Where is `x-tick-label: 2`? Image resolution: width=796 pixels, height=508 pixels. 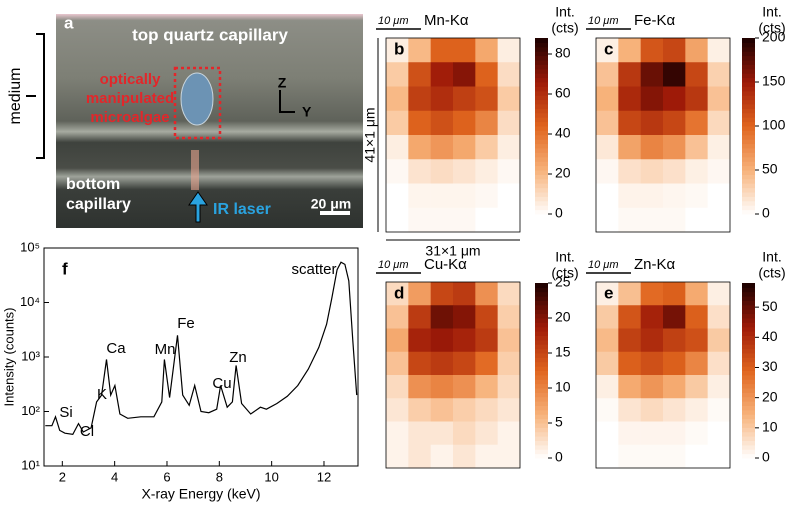
x-tick-label: 2 is located at coordinates (62, 476).